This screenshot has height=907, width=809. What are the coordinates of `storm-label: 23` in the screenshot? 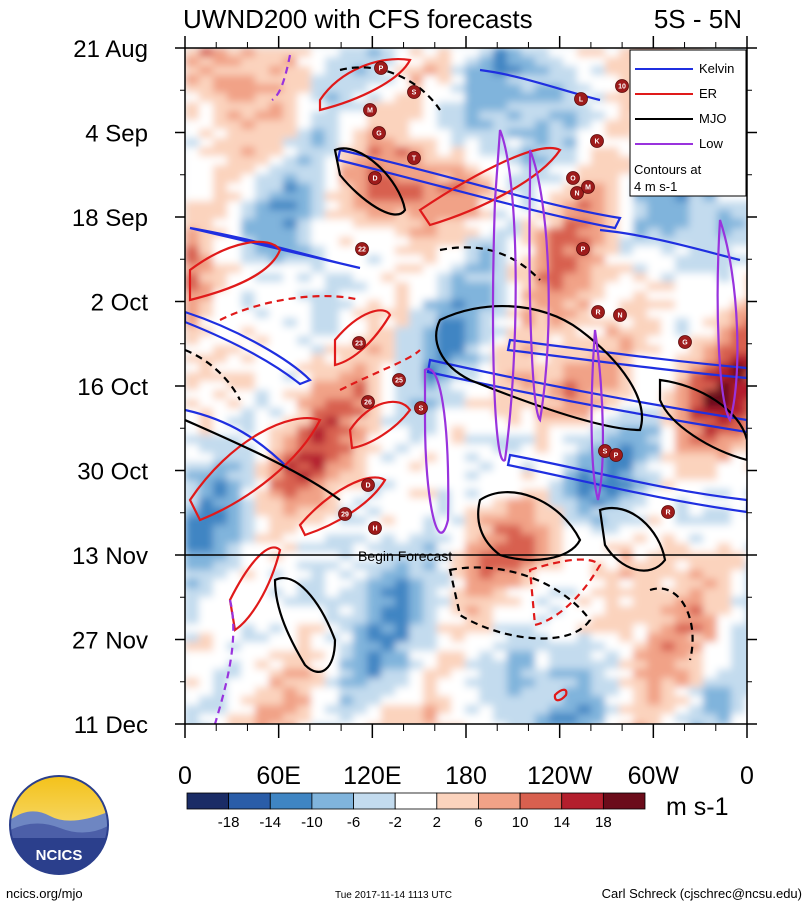 It's located at (359, 344).